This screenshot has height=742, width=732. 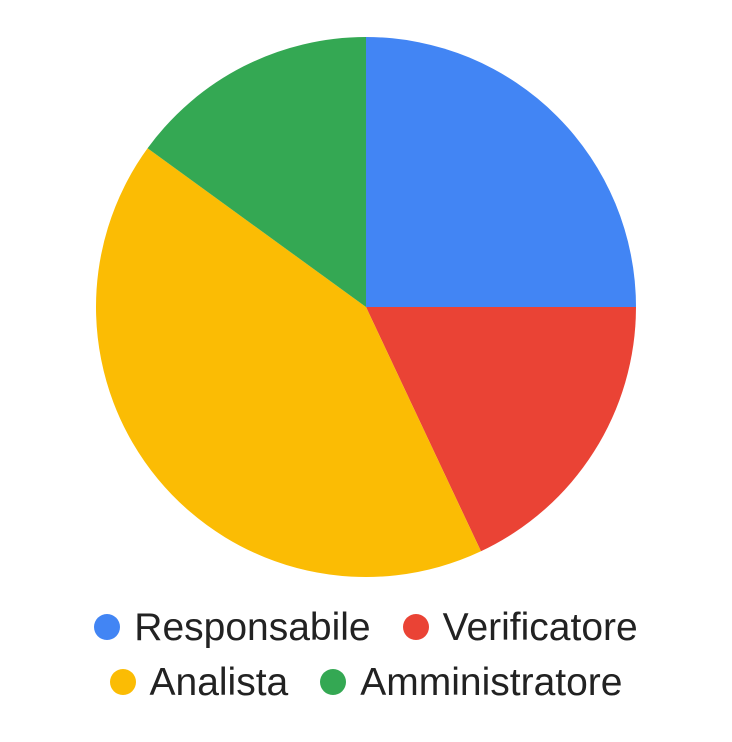 I want to click on legend-item-verificatore: Verificatore, so click(x=520, y=627).